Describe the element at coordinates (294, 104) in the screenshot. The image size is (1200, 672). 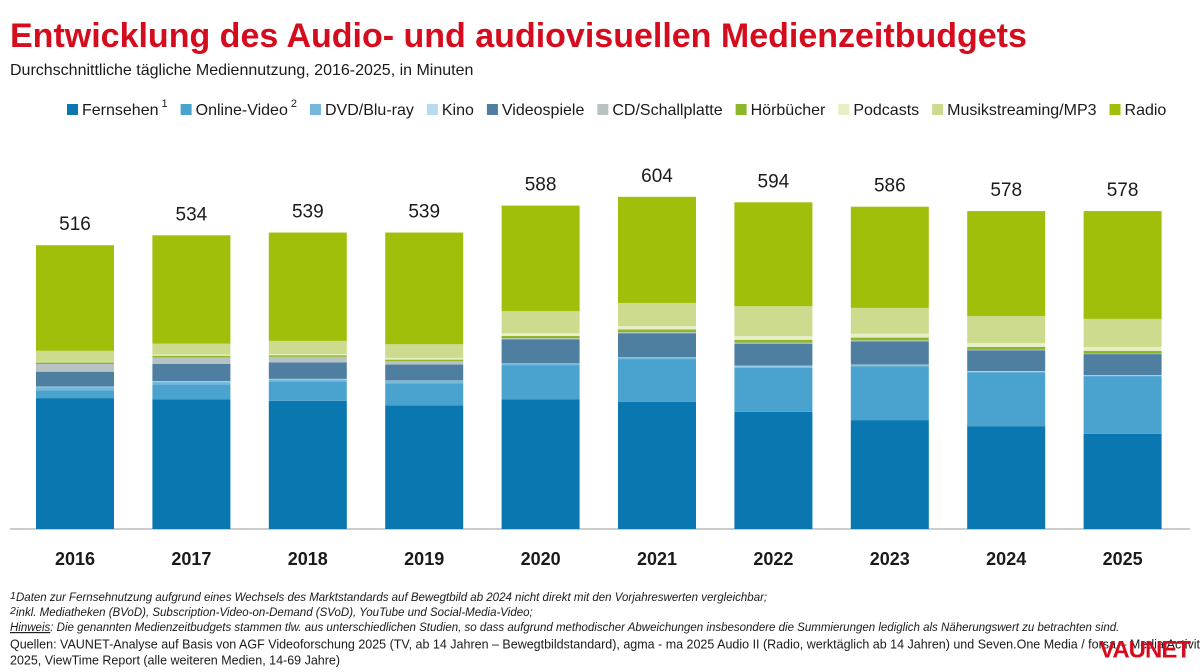
I see `legend-footnote: 2` at that location.